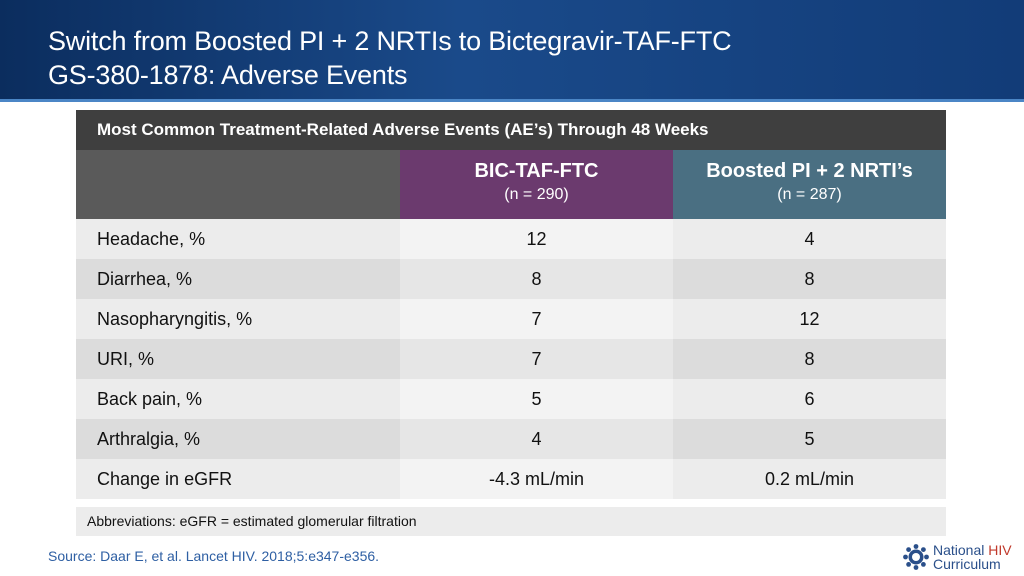 The image size is (1024, 576). I want to click on table-row: Change in eGFR -4.3 mL/min 0.2 mL/min, so click(511, 479).